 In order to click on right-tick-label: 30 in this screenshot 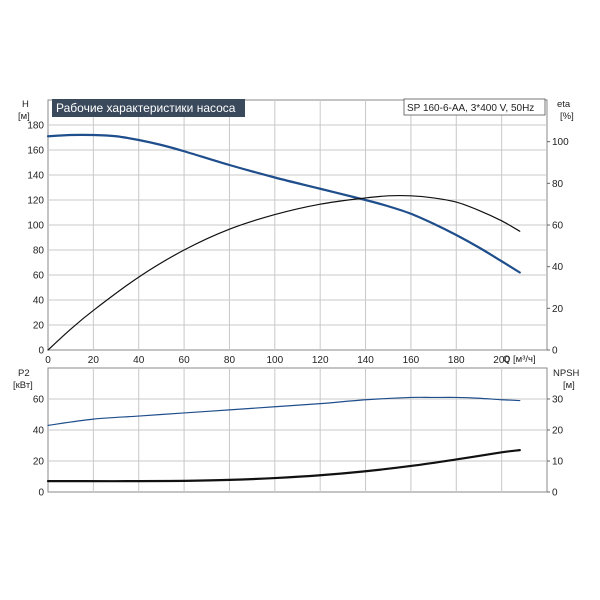, I will do `click(558, 400)`.